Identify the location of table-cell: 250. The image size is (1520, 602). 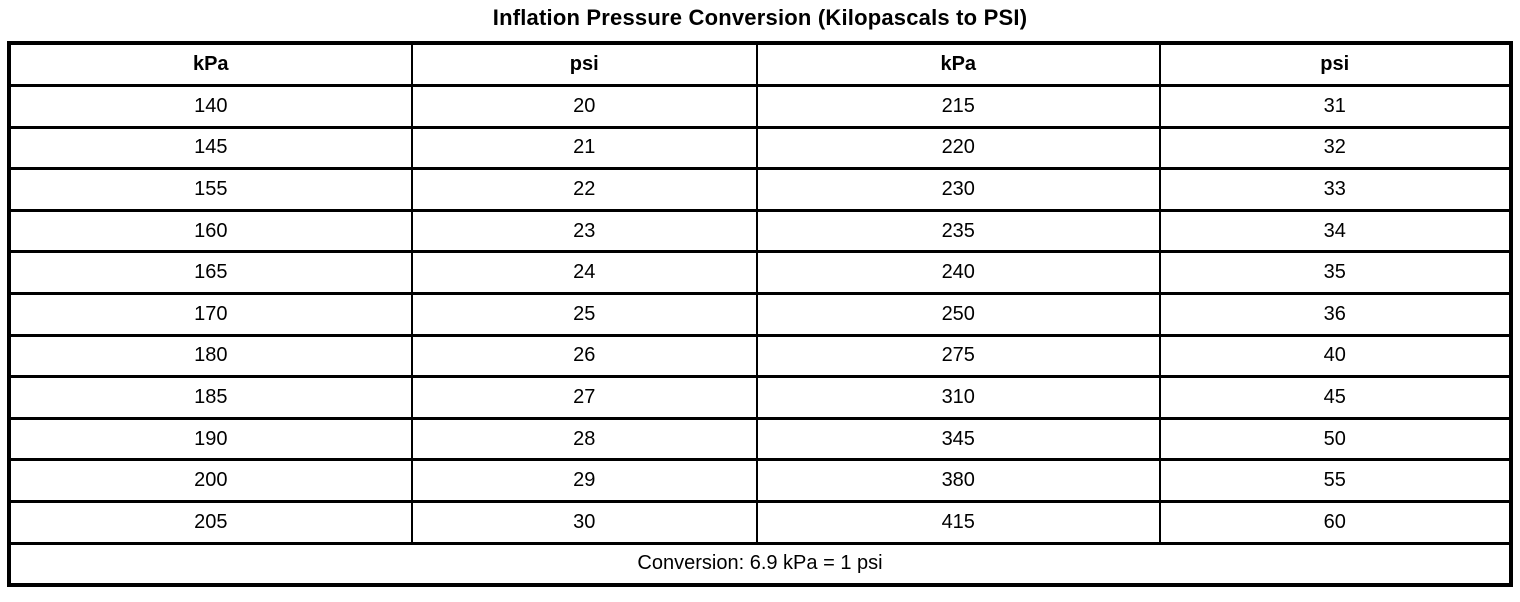
(958, 314).